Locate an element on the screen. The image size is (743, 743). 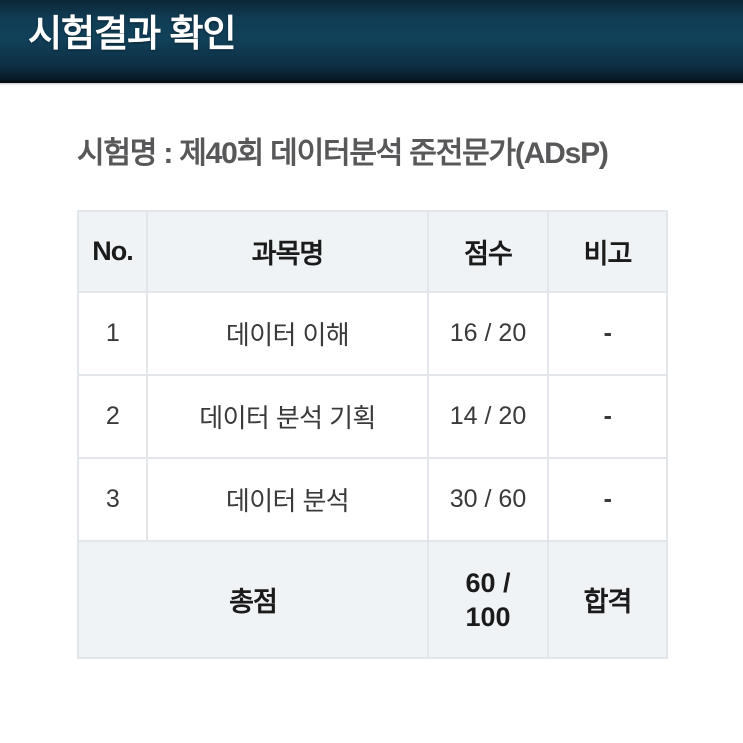
header-divider is located at coordinates (371, 84).